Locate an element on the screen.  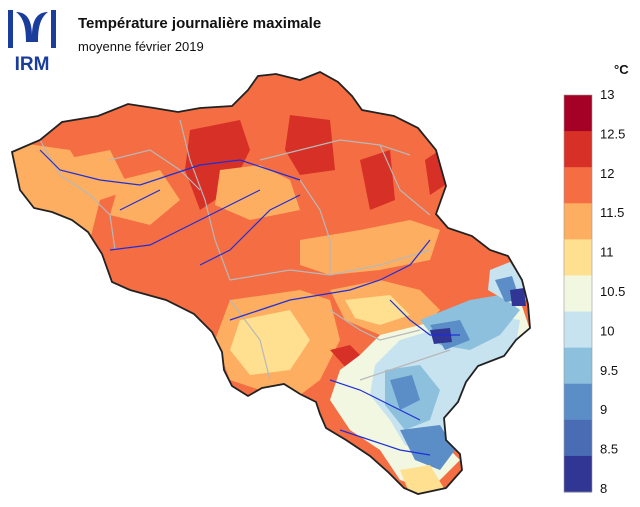
legend-tick-label: 13 is located at coordinates (607, 94).